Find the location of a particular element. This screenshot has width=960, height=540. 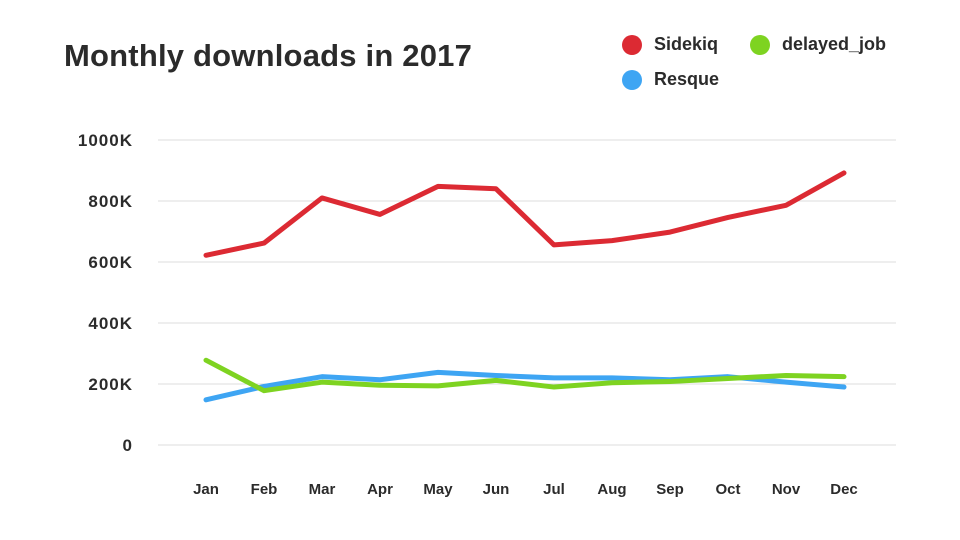

x-tick-label: Nov is located at coordinates (786, 489).